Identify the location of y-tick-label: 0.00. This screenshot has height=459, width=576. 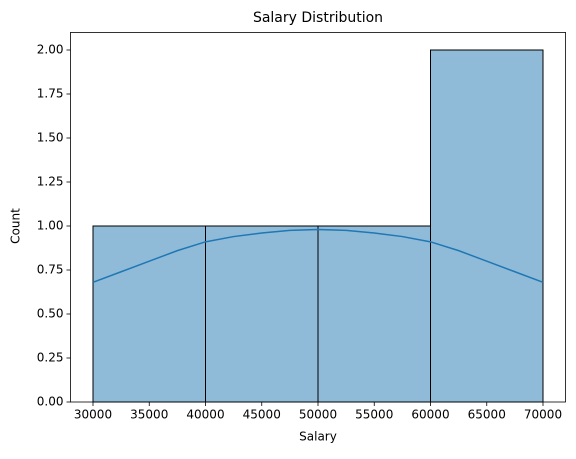
(50, 402).